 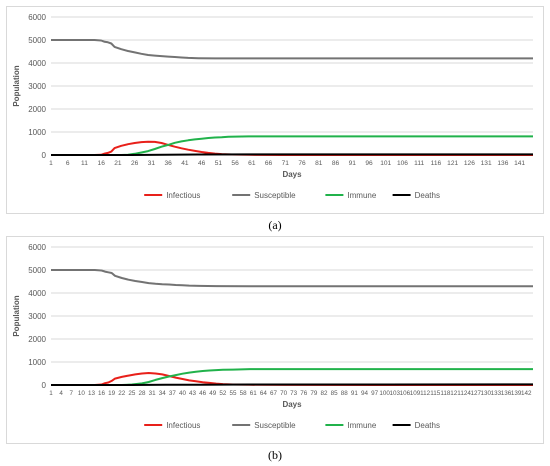 I want to click on x-tick-label: 81, so click(x=319, y=163).